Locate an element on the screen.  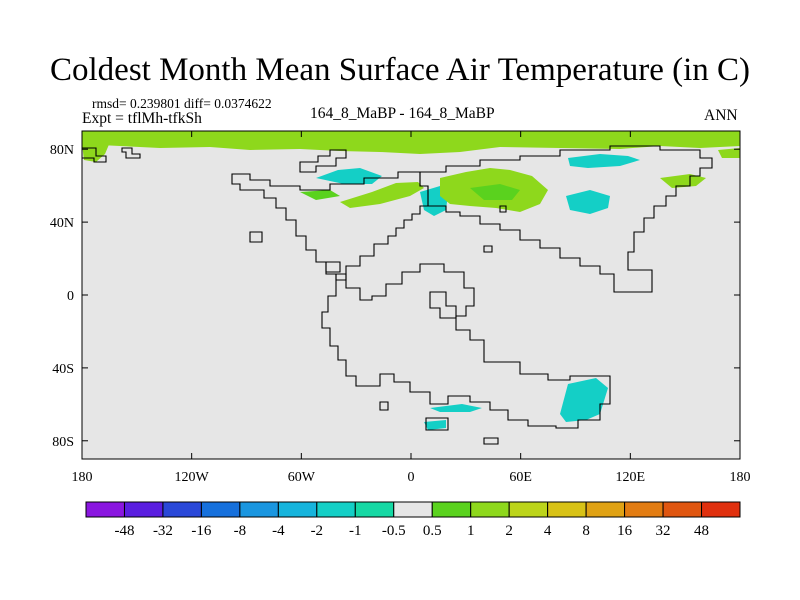
anomaly-region-southern-africa is located at coordinates (456, 408).